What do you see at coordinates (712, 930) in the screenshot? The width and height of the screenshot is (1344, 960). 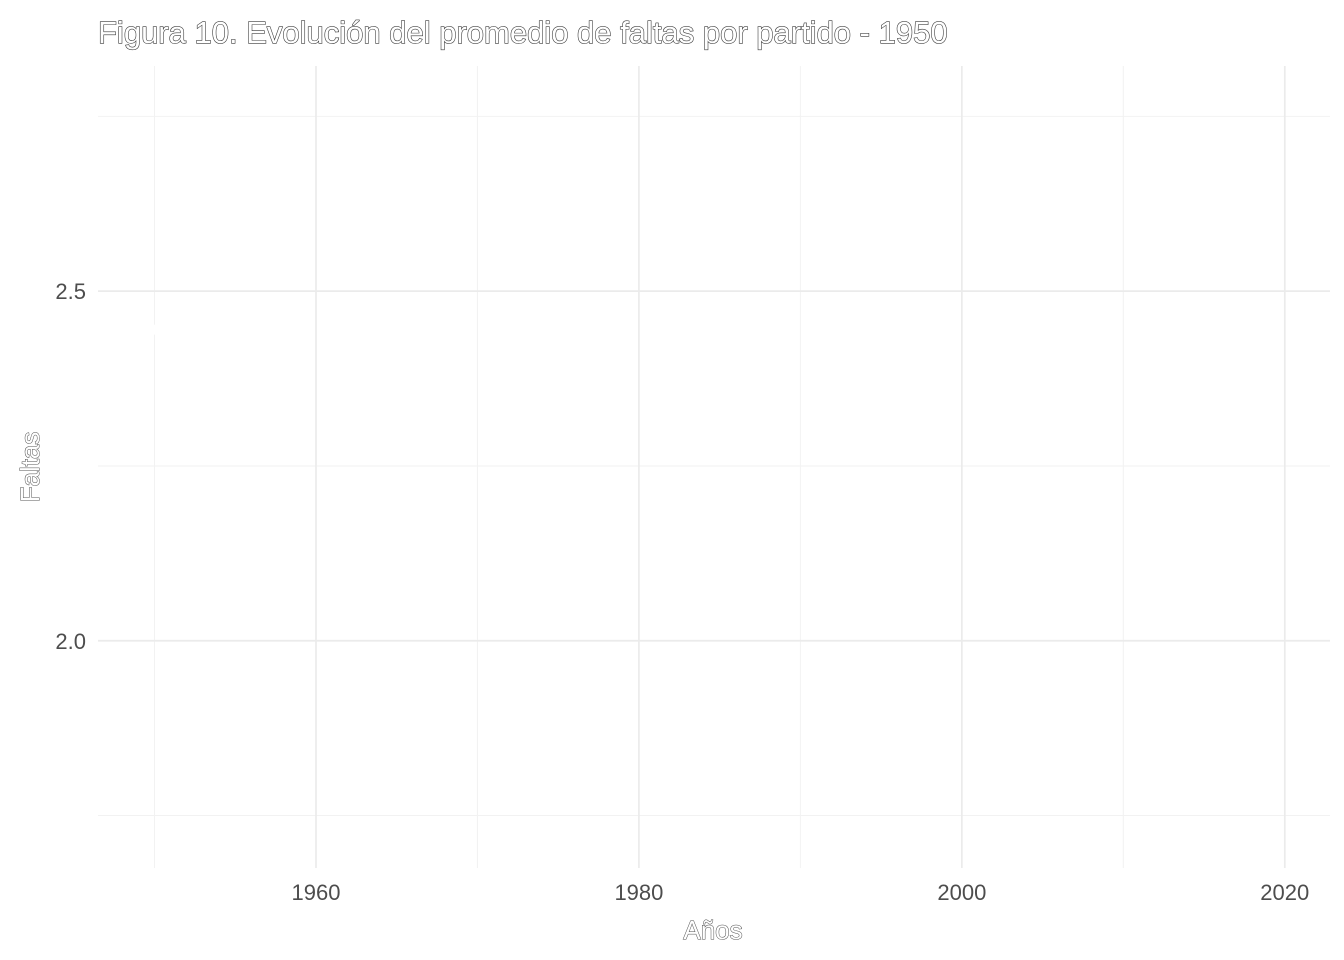 I see `x-axis-label: Años` at bounding box center [712, 930].